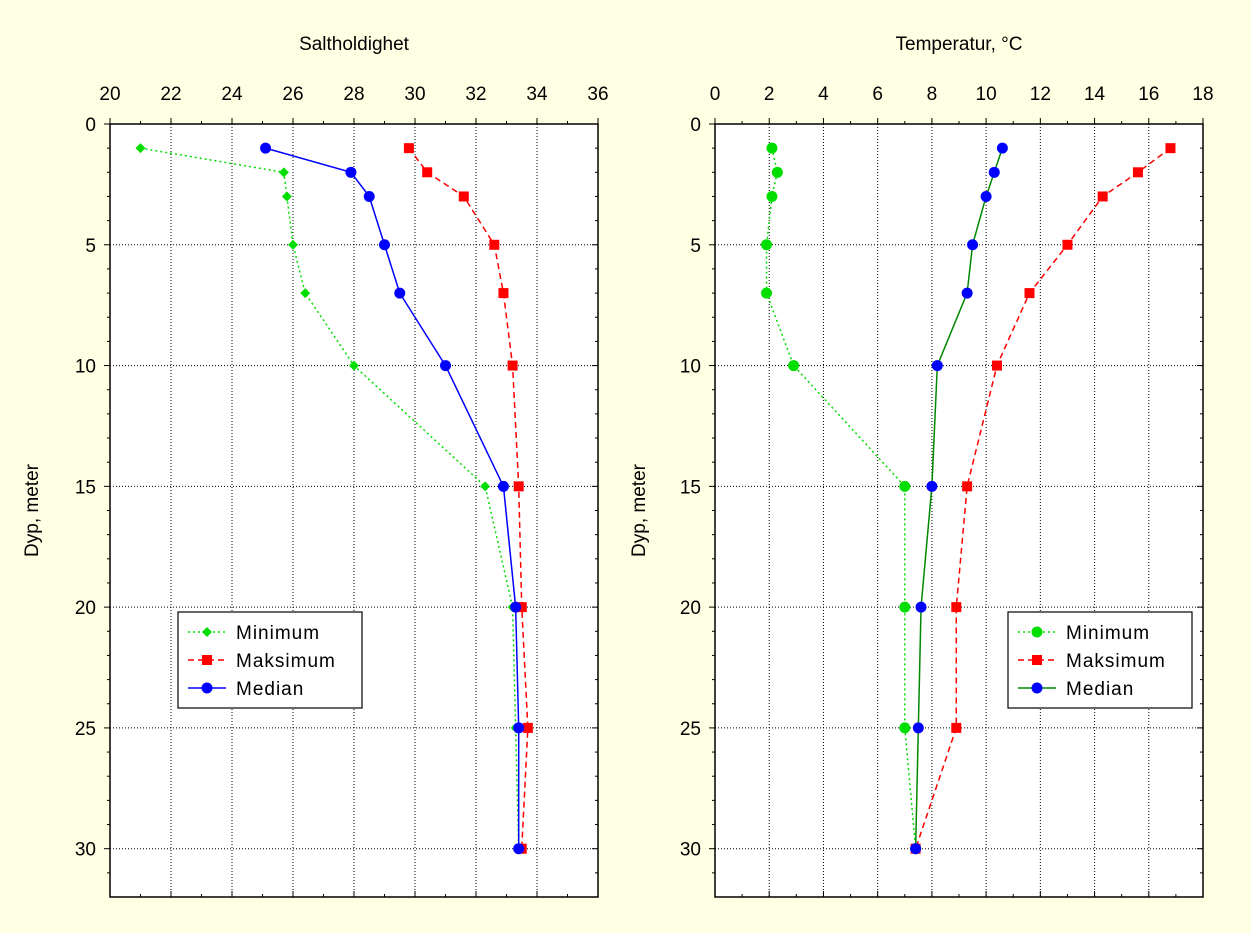 The height and width of the screenshot is (933, 1251). I want to click on x-tick-label: 16, so click(1148, 94).